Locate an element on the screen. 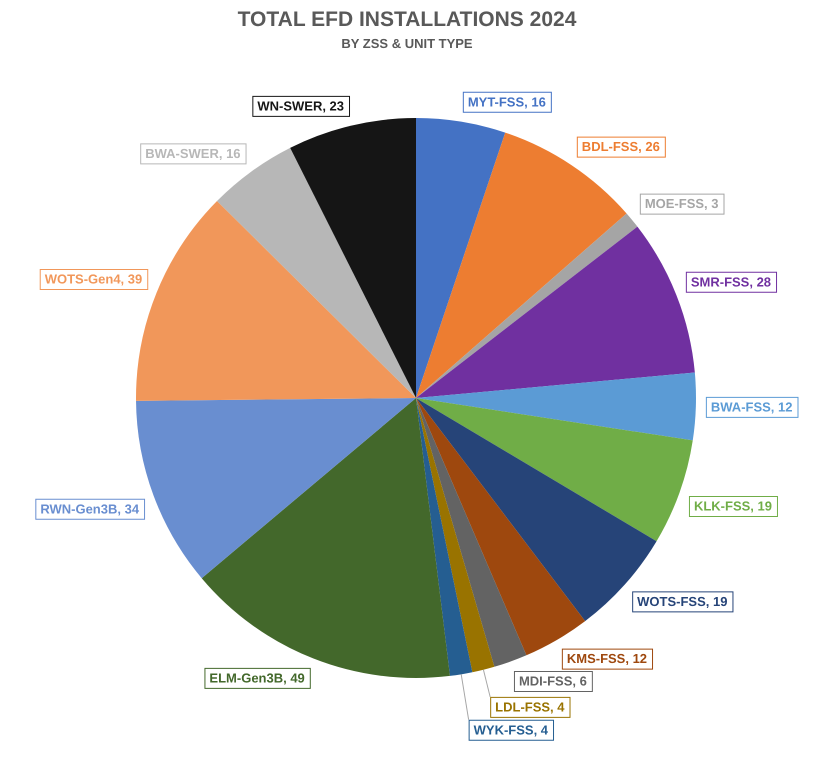 This screenshot has height=767, width=814. data-label: , 26 is located at coordinates (649, 146).